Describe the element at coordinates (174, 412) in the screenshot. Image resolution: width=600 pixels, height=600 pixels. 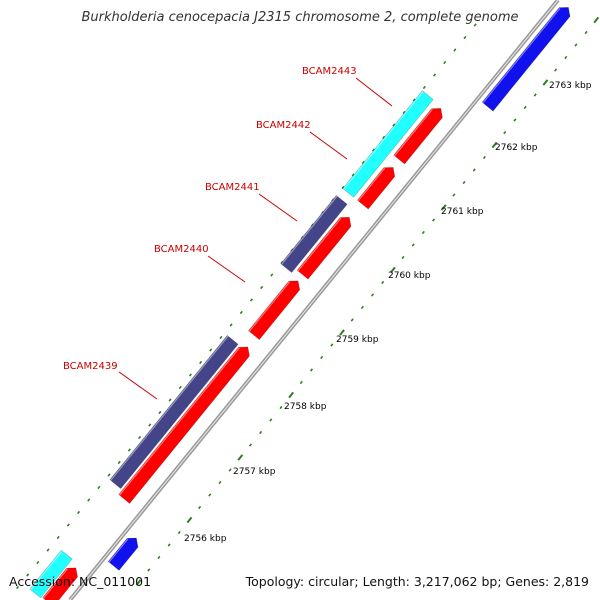
I see `cds-bcam2439` at that location.